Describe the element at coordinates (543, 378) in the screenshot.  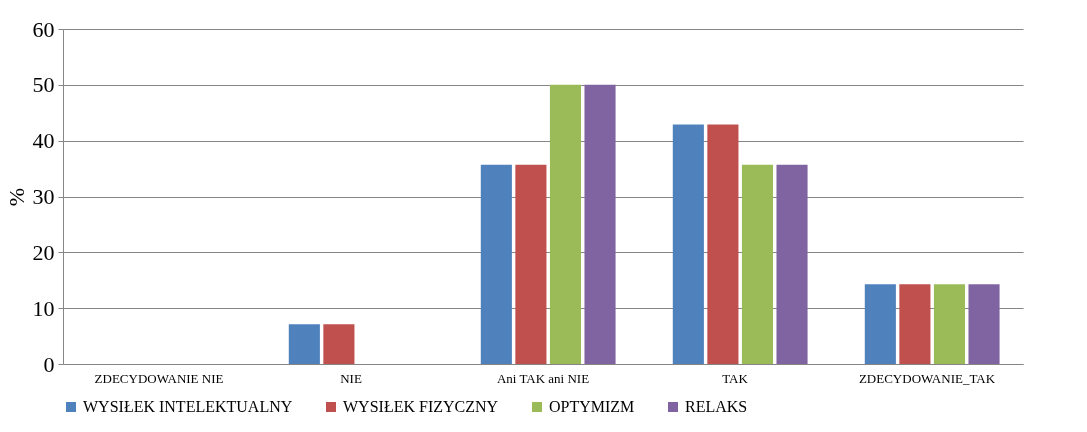
I see `x-tick-label: Ani TAK ani NIE` at that location.